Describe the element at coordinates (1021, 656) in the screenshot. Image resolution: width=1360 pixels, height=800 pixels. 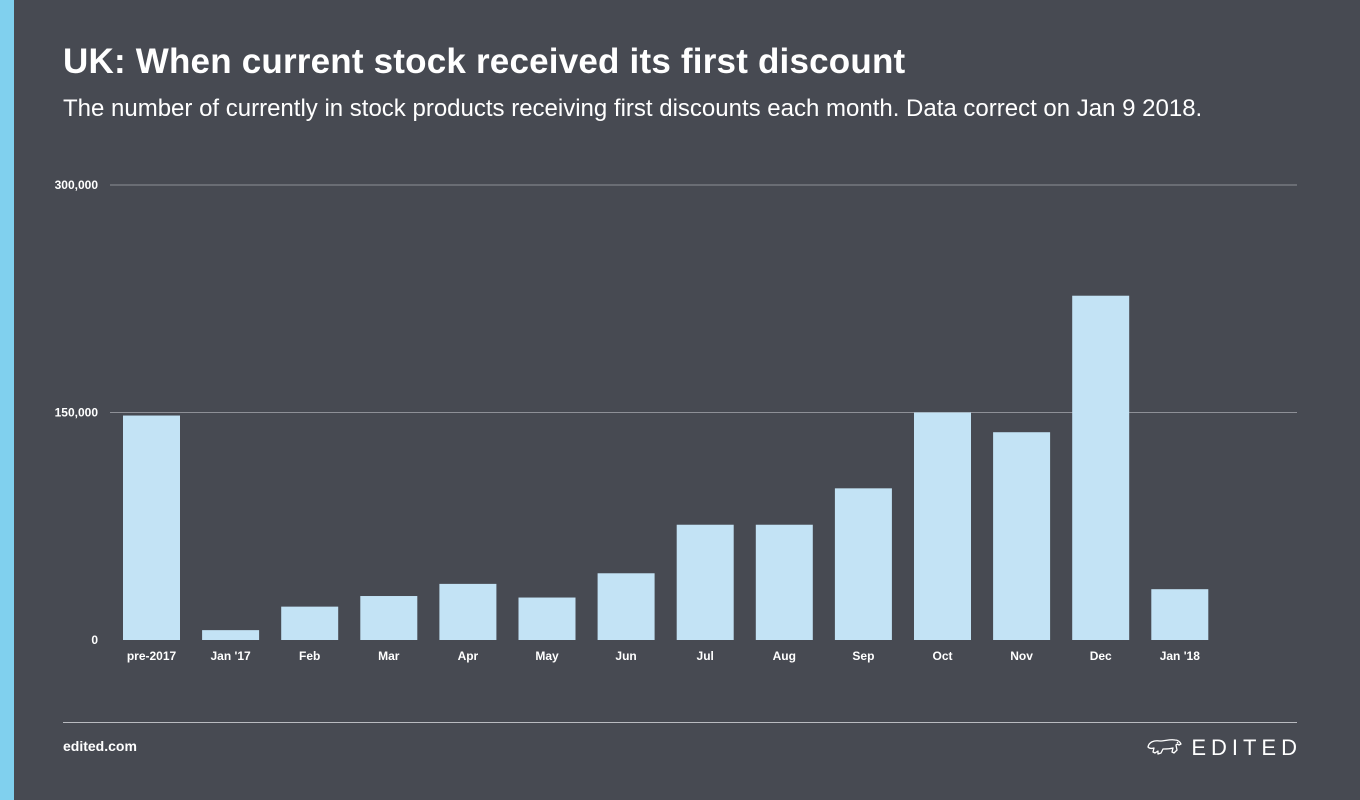
I see `x-tick-label: Nov` at that location.